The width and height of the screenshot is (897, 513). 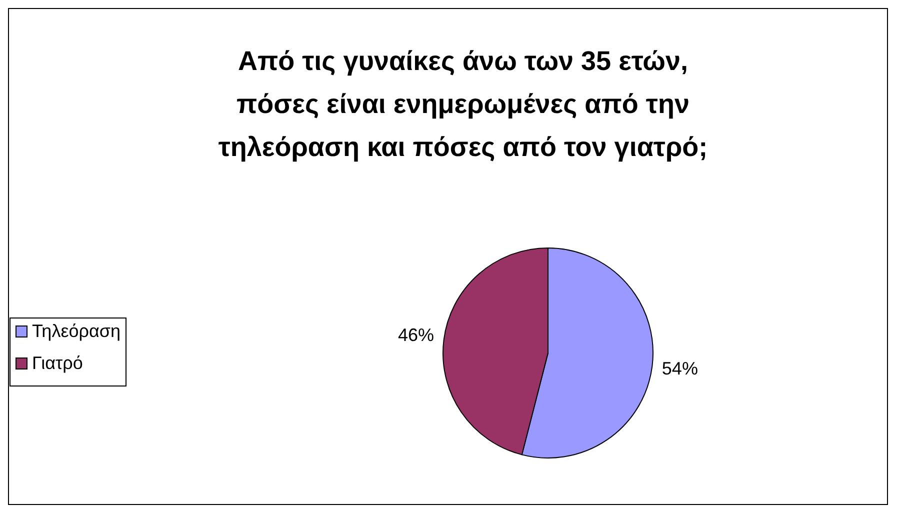 I want to click on legend-label: Τηλεόραση, so click(x=76, y=330).